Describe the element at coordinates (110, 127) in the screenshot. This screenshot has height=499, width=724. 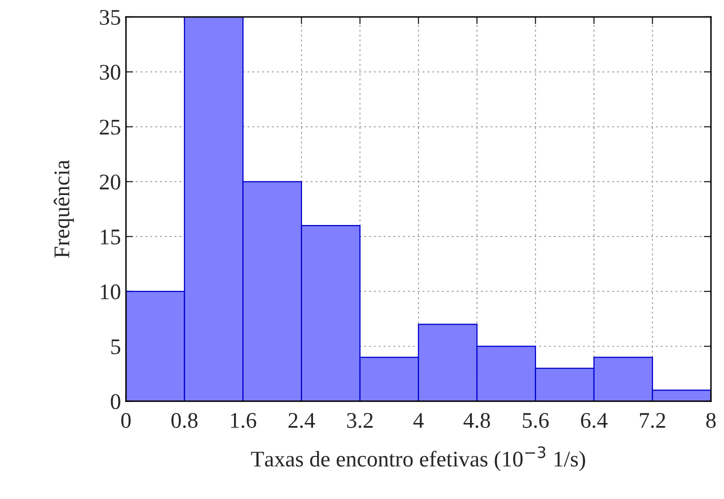
I see `y-tick-label: 25` at that location.